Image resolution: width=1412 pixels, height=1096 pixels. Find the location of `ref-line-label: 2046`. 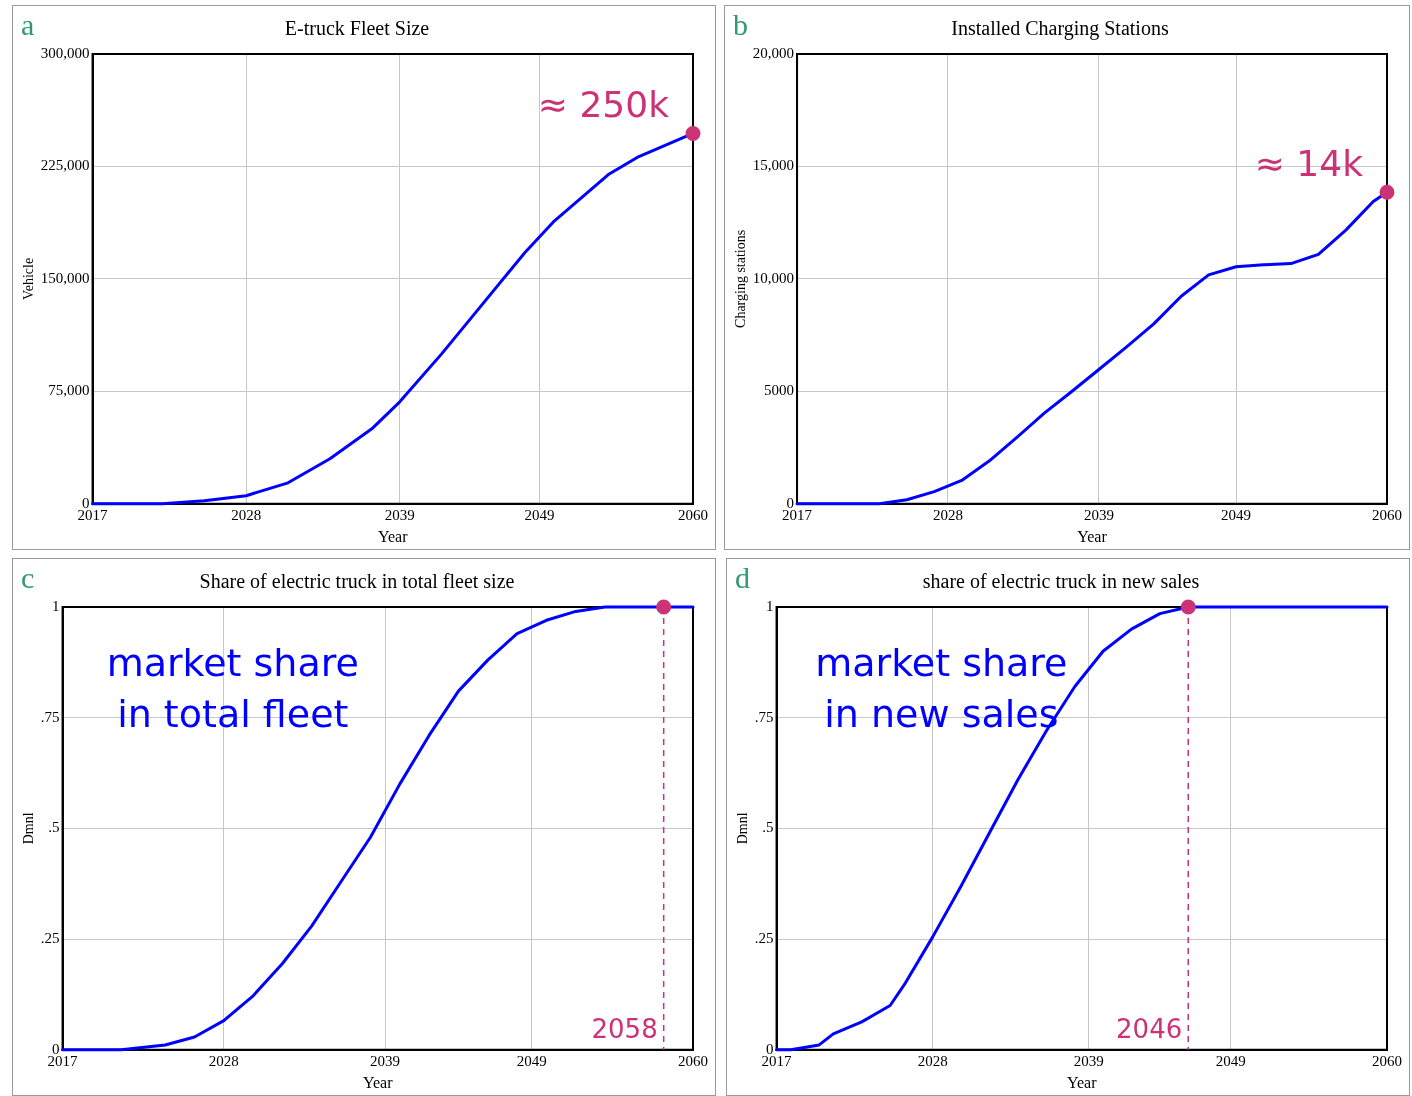

ref-line-label: 2046 is located at coordinates (1149, 1028).